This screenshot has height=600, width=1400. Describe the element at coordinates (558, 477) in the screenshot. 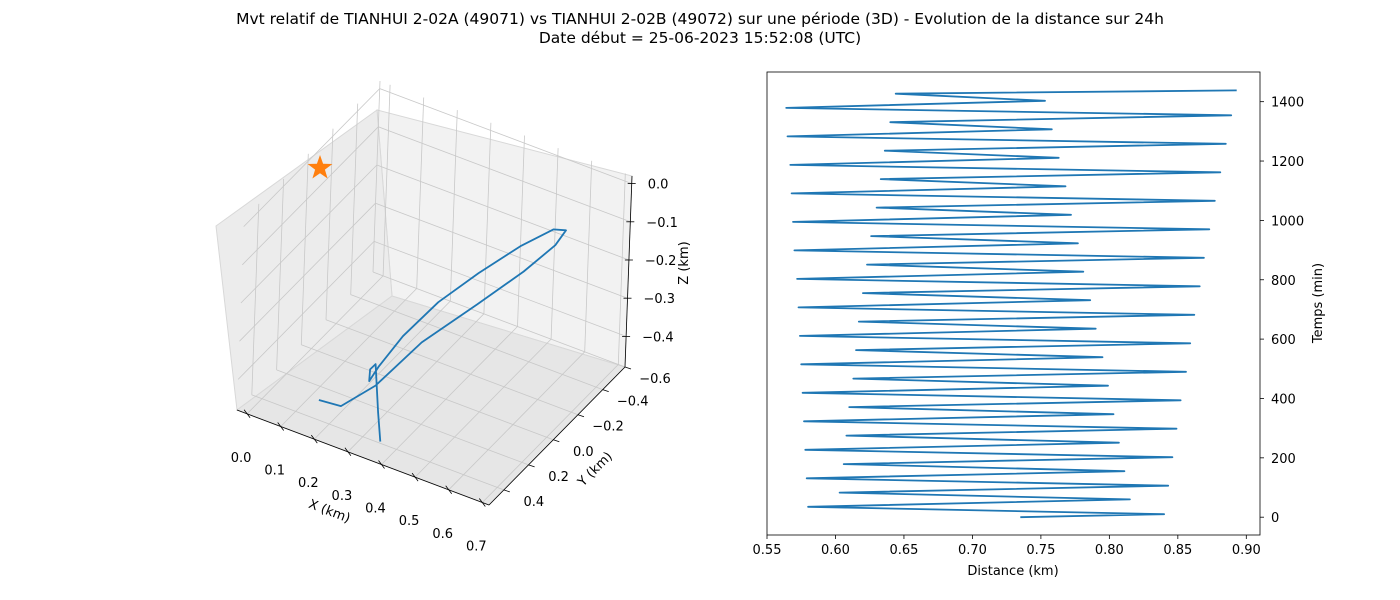

I see `y-tick-label-3d: 0.2` at that location.